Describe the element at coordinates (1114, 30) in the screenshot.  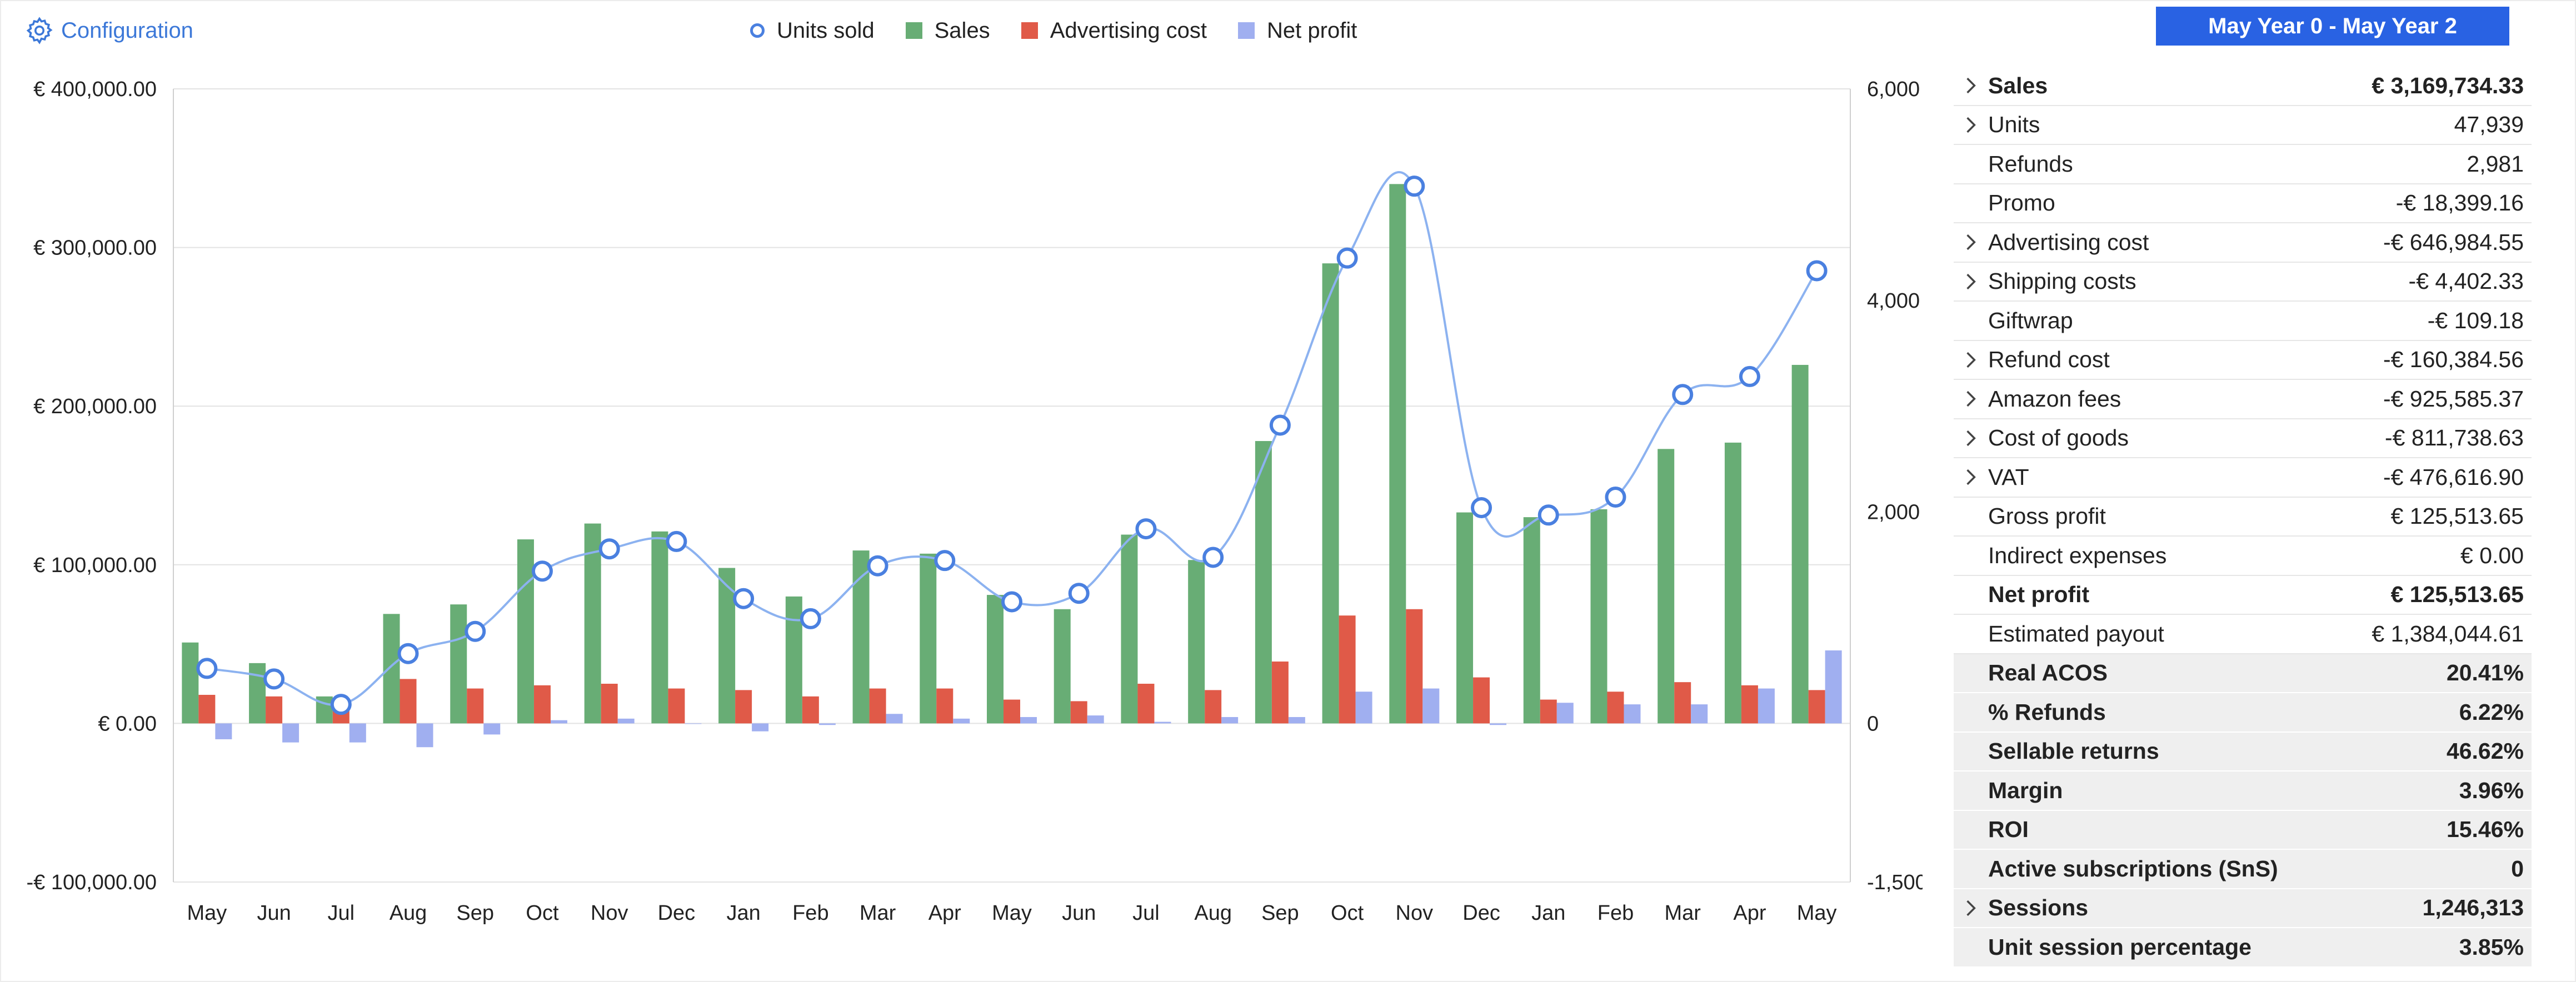
I see `legend-item-advertising-cost: Advertising cost` at that location.